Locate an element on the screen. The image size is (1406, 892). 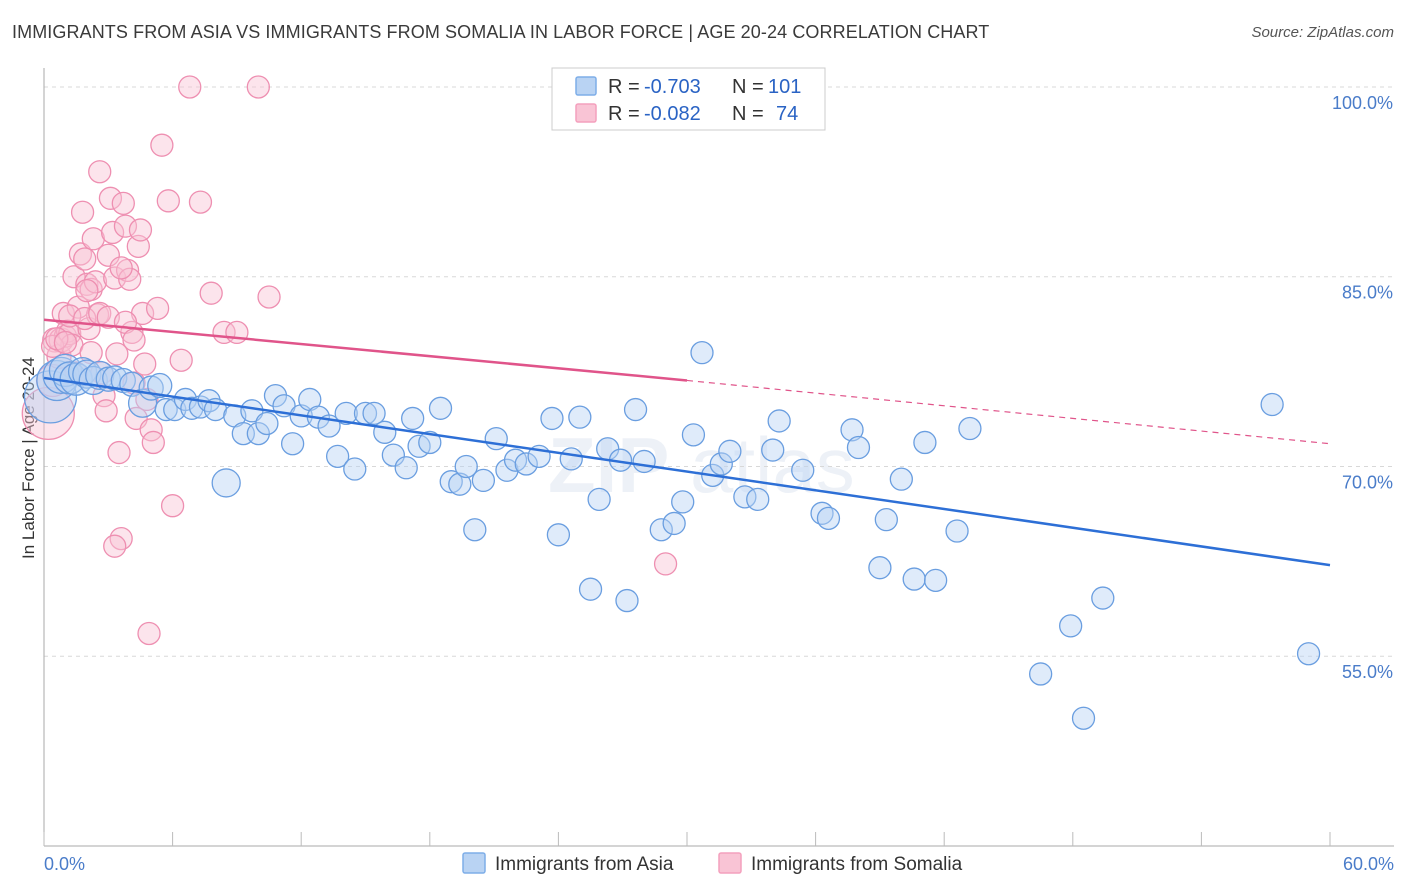
legend-asia-n-value: 101 is located at coordinates (784, 87).